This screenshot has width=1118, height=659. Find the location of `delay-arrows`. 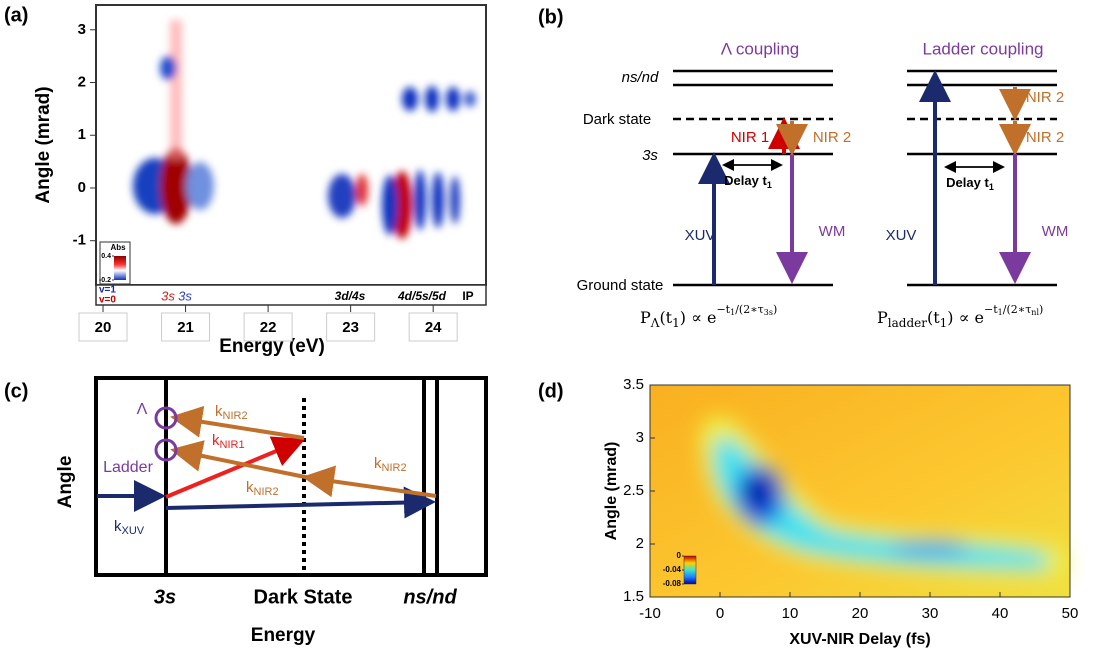

delay-arrows is located at coordinates (863, 166).